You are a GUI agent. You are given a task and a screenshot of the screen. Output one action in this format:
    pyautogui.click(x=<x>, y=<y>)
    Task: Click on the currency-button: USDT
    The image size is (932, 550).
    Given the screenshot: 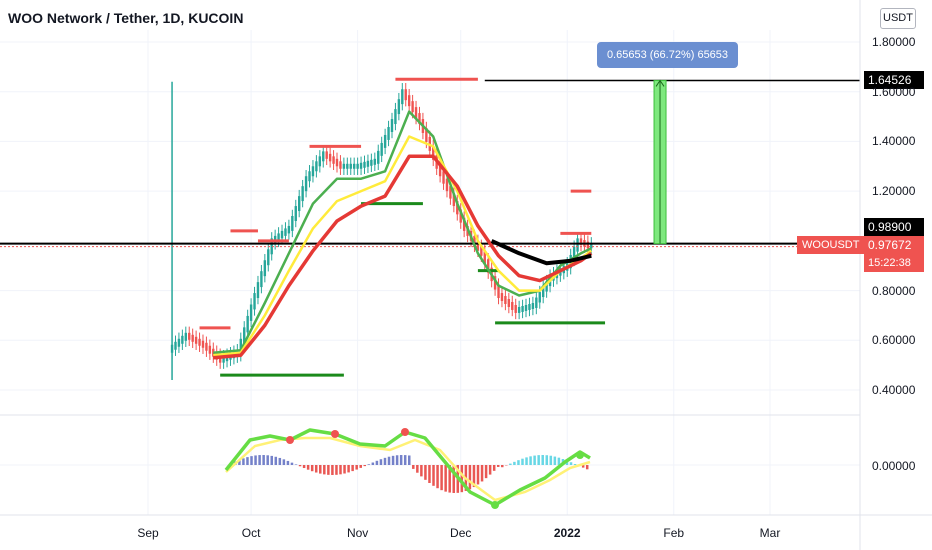 What is the action you would take?
    pyautogui.click(x=898, y=18)
    